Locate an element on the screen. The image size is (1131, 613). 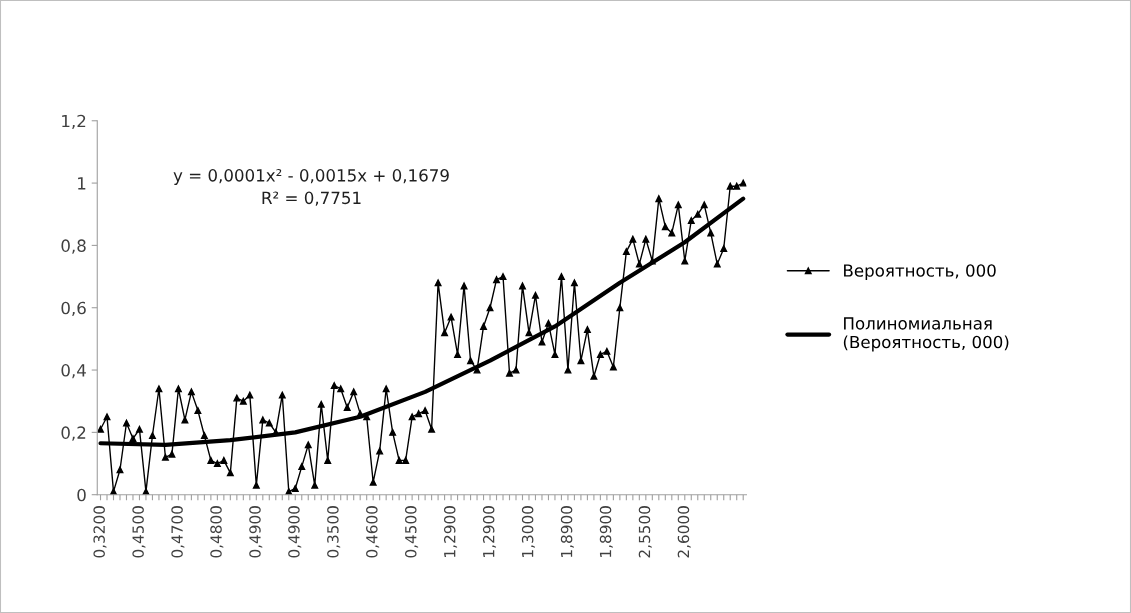
y-tick-label: 0,8 is located at coordinates (73, 246).